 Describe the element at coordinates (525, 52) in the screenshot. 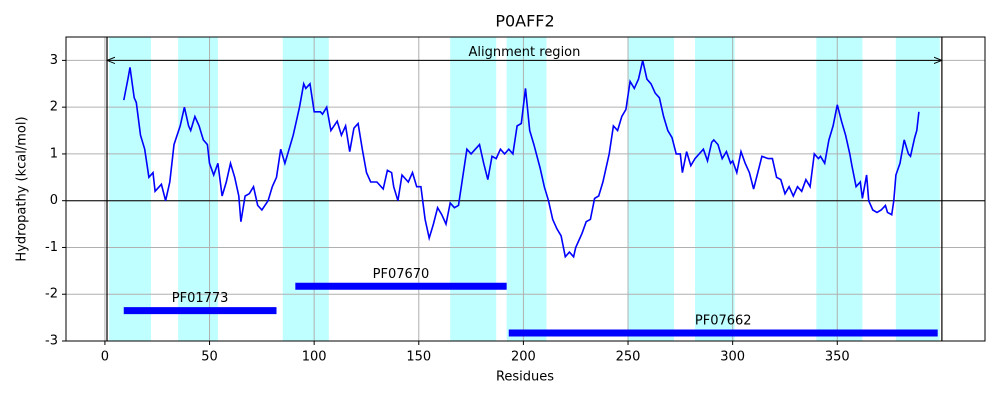

I see `alignment-label: Alignment region` at that location.